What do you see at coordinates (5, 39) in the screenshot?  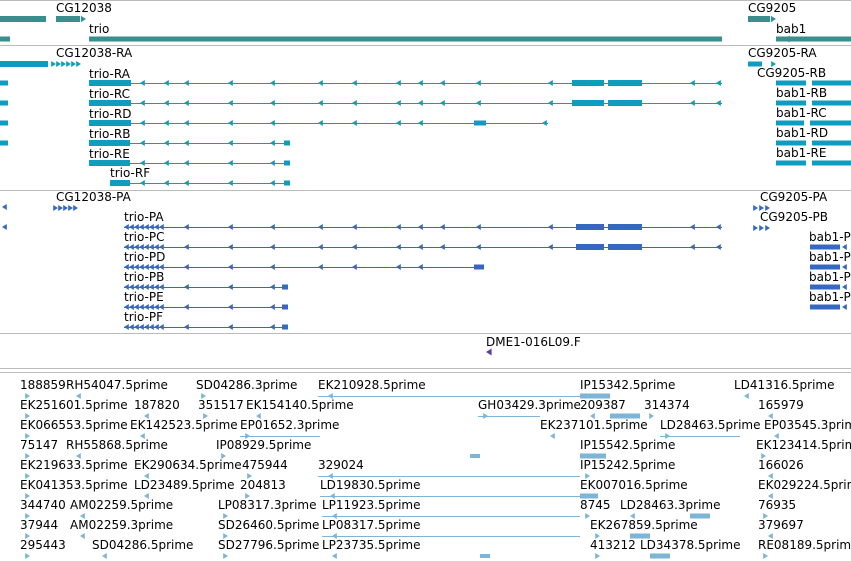 I see `gene-left-edge` at bounding box center [5, 39].